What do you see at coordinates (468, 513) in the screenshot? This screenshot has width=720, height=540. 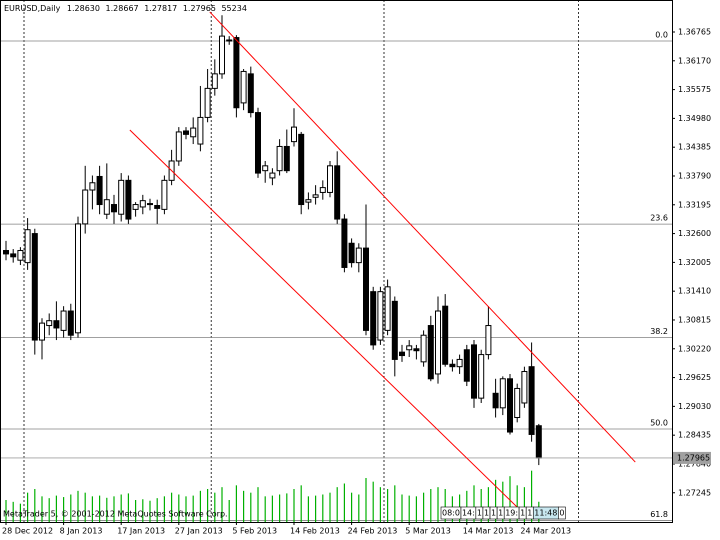 I see `time-box: 14:` at bounding box center [468, 513].